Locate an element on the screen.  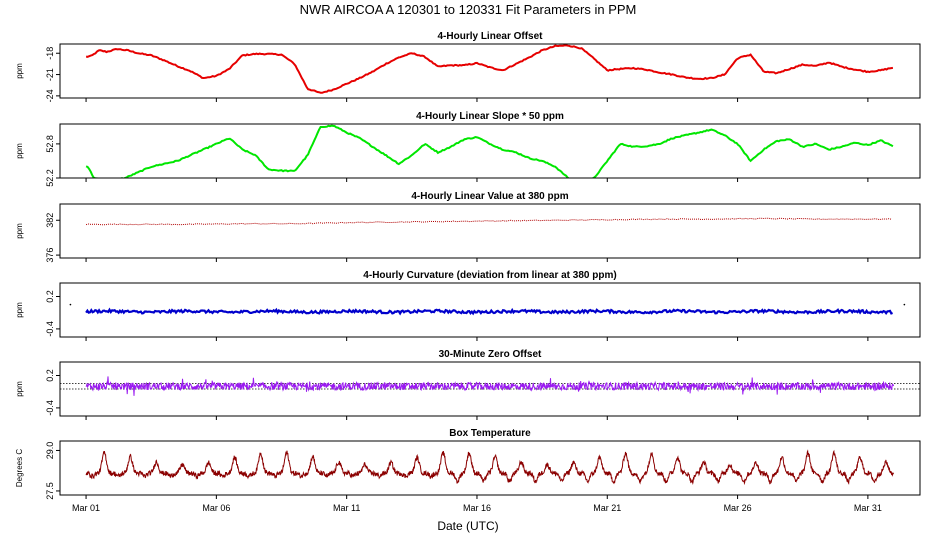
y-tick-label: -18 is located at coordinates (50, 53).